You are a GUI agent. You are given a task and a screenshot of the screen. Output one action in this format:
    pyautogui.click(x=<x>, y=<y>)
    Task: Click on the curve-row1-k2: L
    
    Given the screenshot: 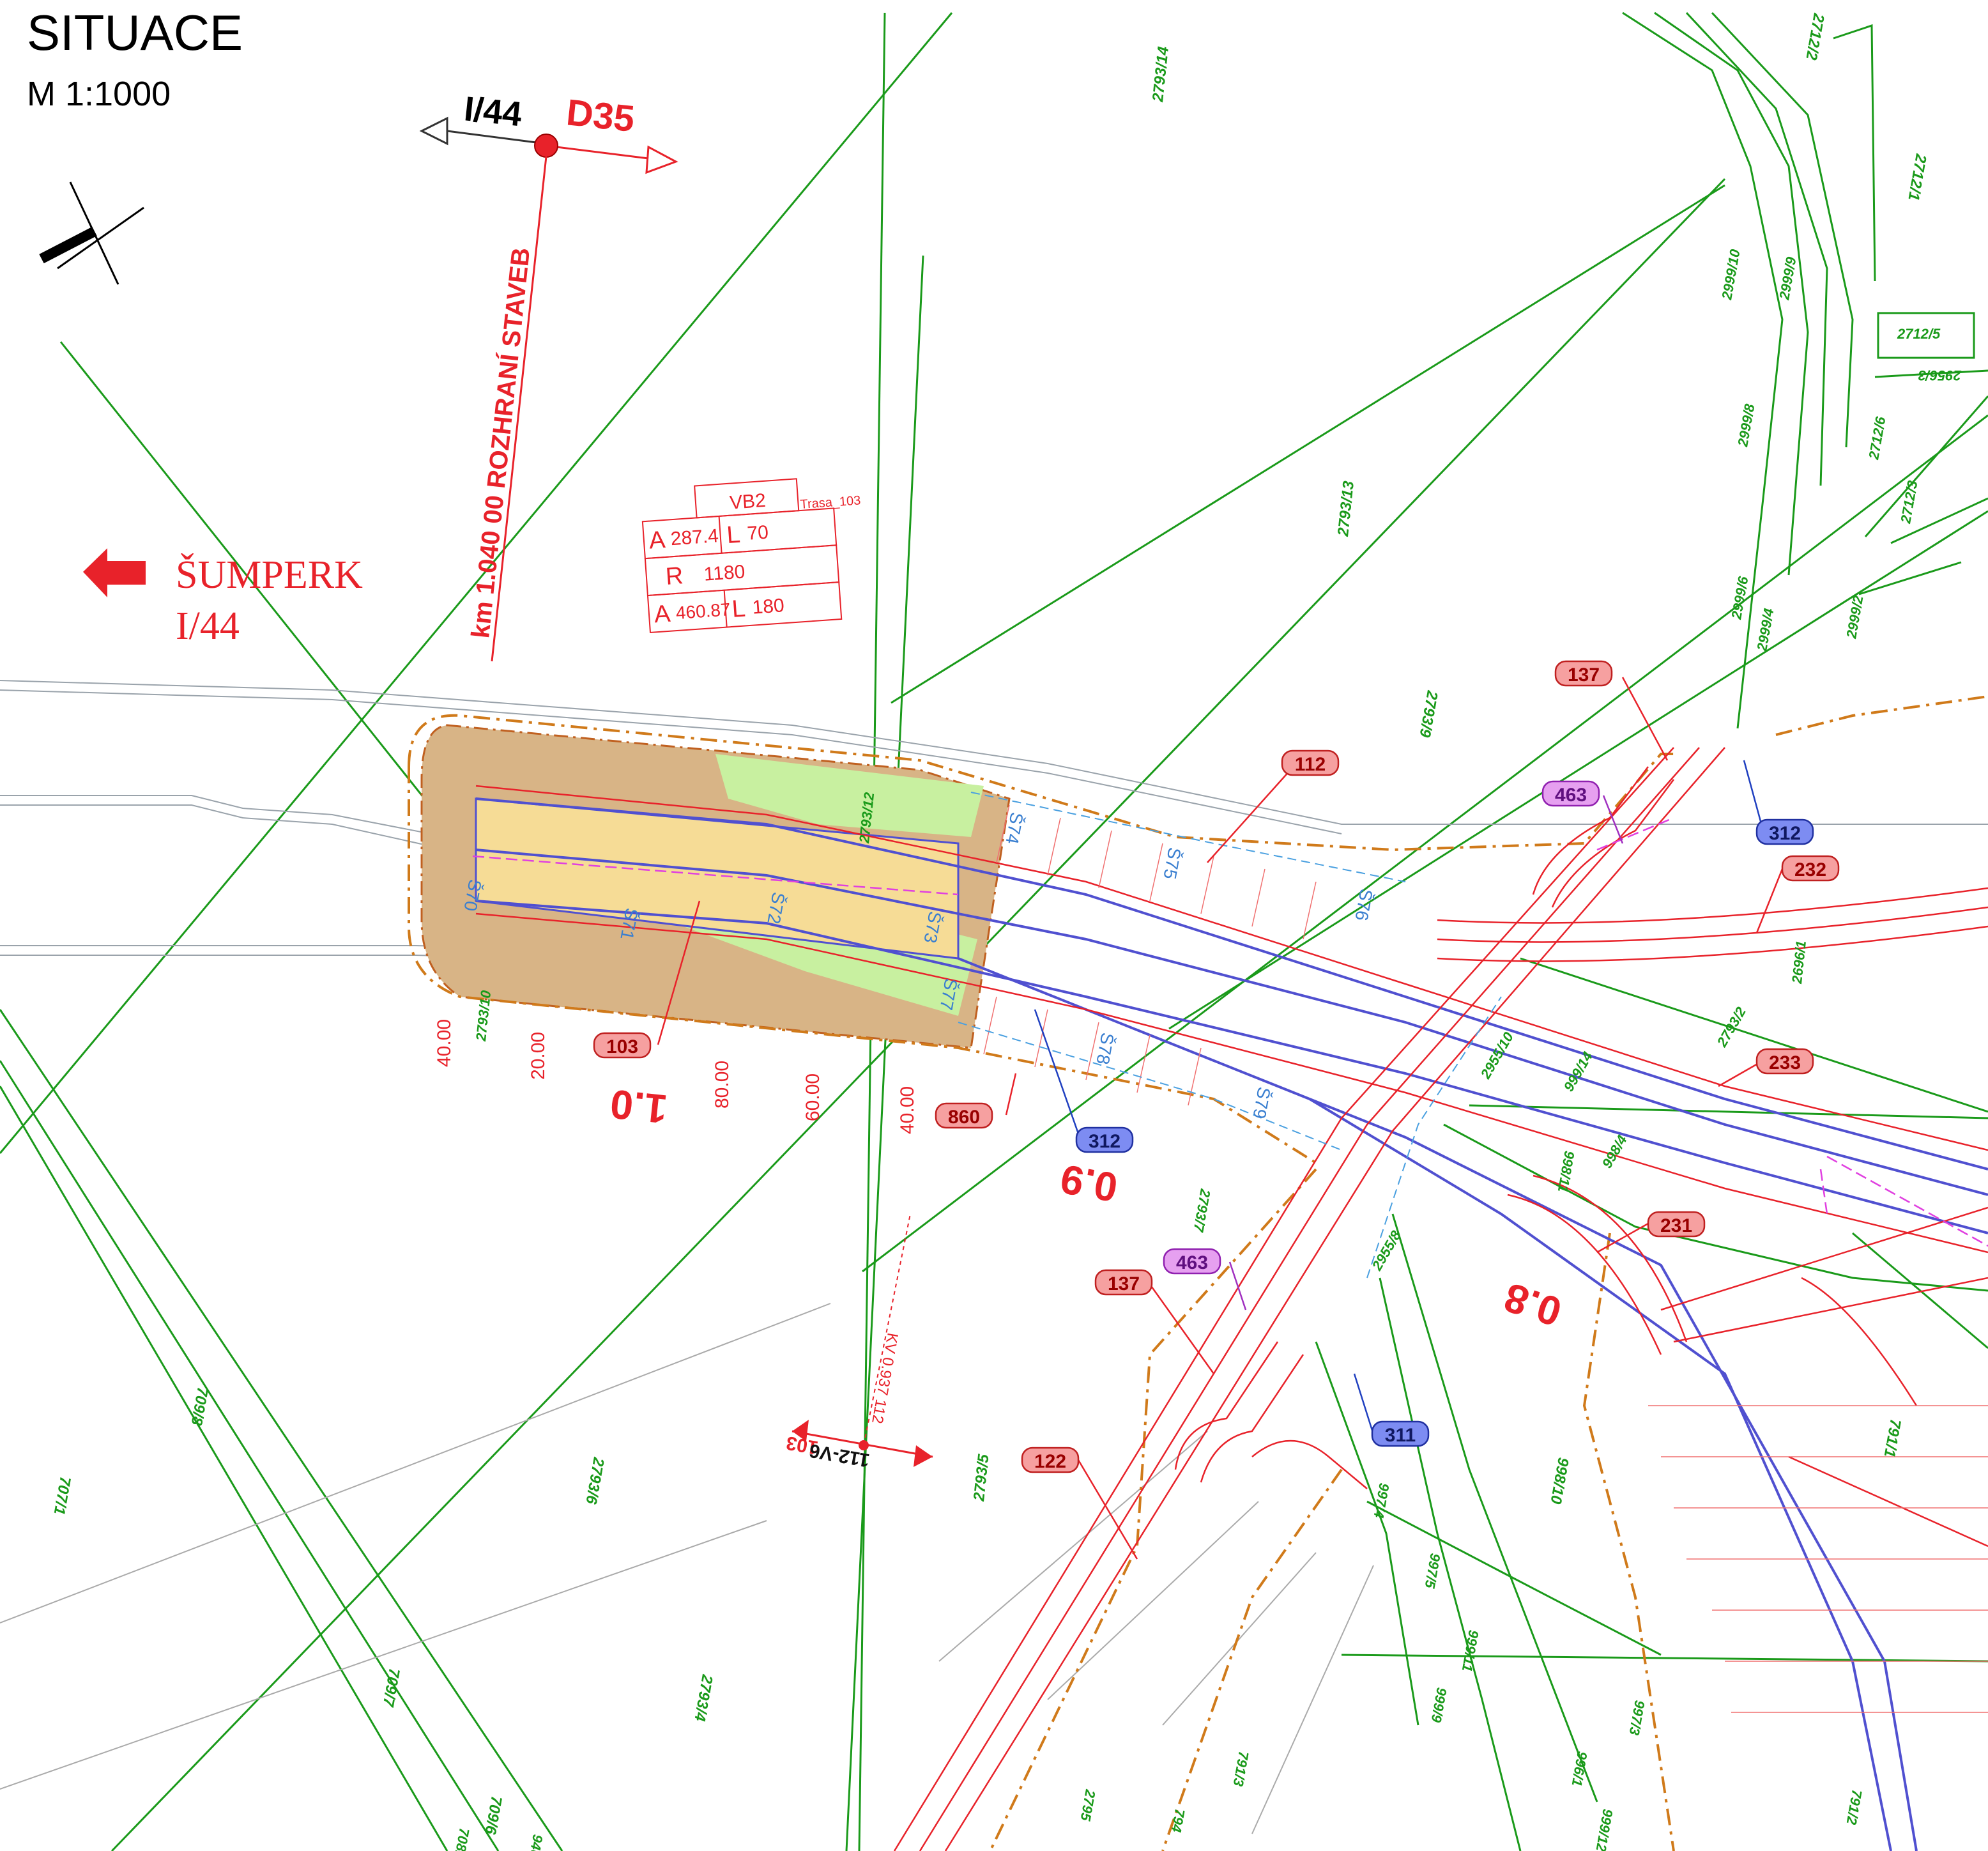 What is the action you would take?
    pyautogui.click(x=733, y=535)
    